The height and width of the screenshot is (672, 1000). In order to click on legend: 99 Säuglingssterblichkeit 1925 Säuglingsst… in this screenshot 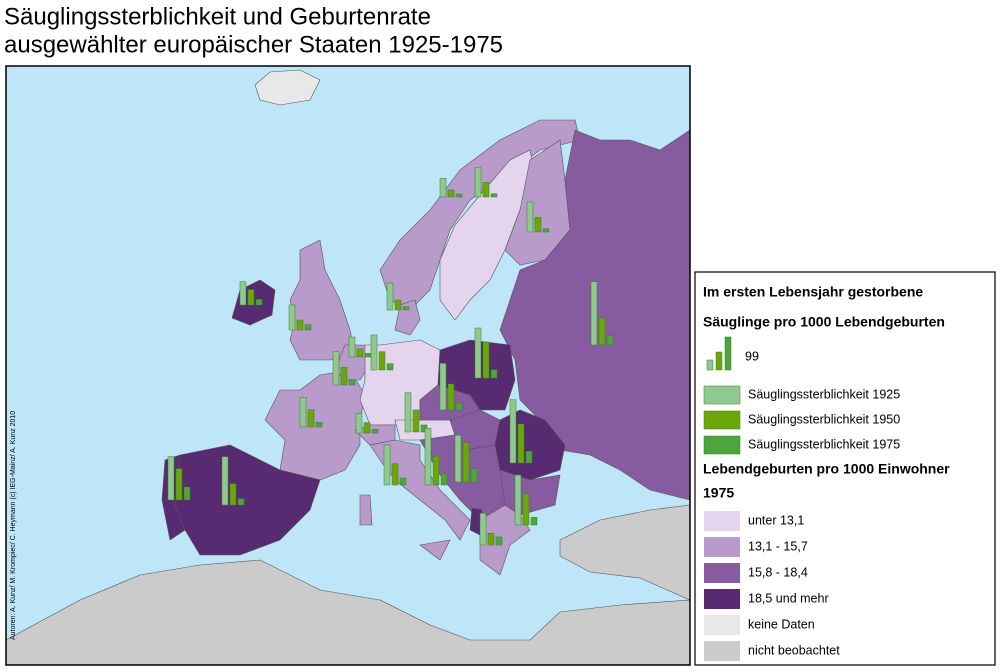, I will do `click(801, 498)`.